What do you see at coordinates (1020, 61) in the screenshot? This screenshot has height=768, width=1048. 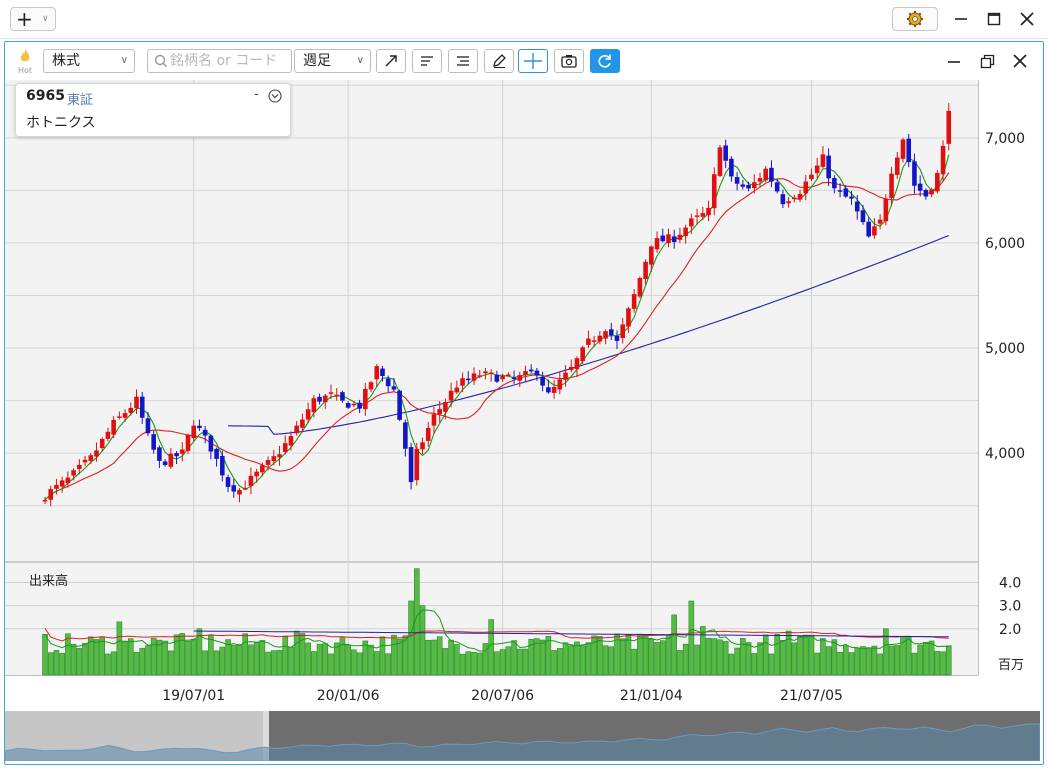 I see `panel-close-button` at bounding box center [1020, 61].